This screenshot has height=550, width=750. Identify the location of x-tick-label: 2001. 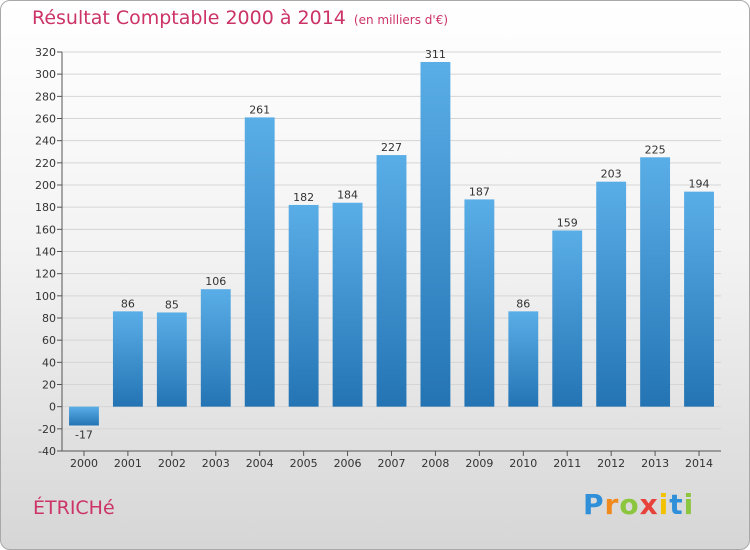
(128, 463).